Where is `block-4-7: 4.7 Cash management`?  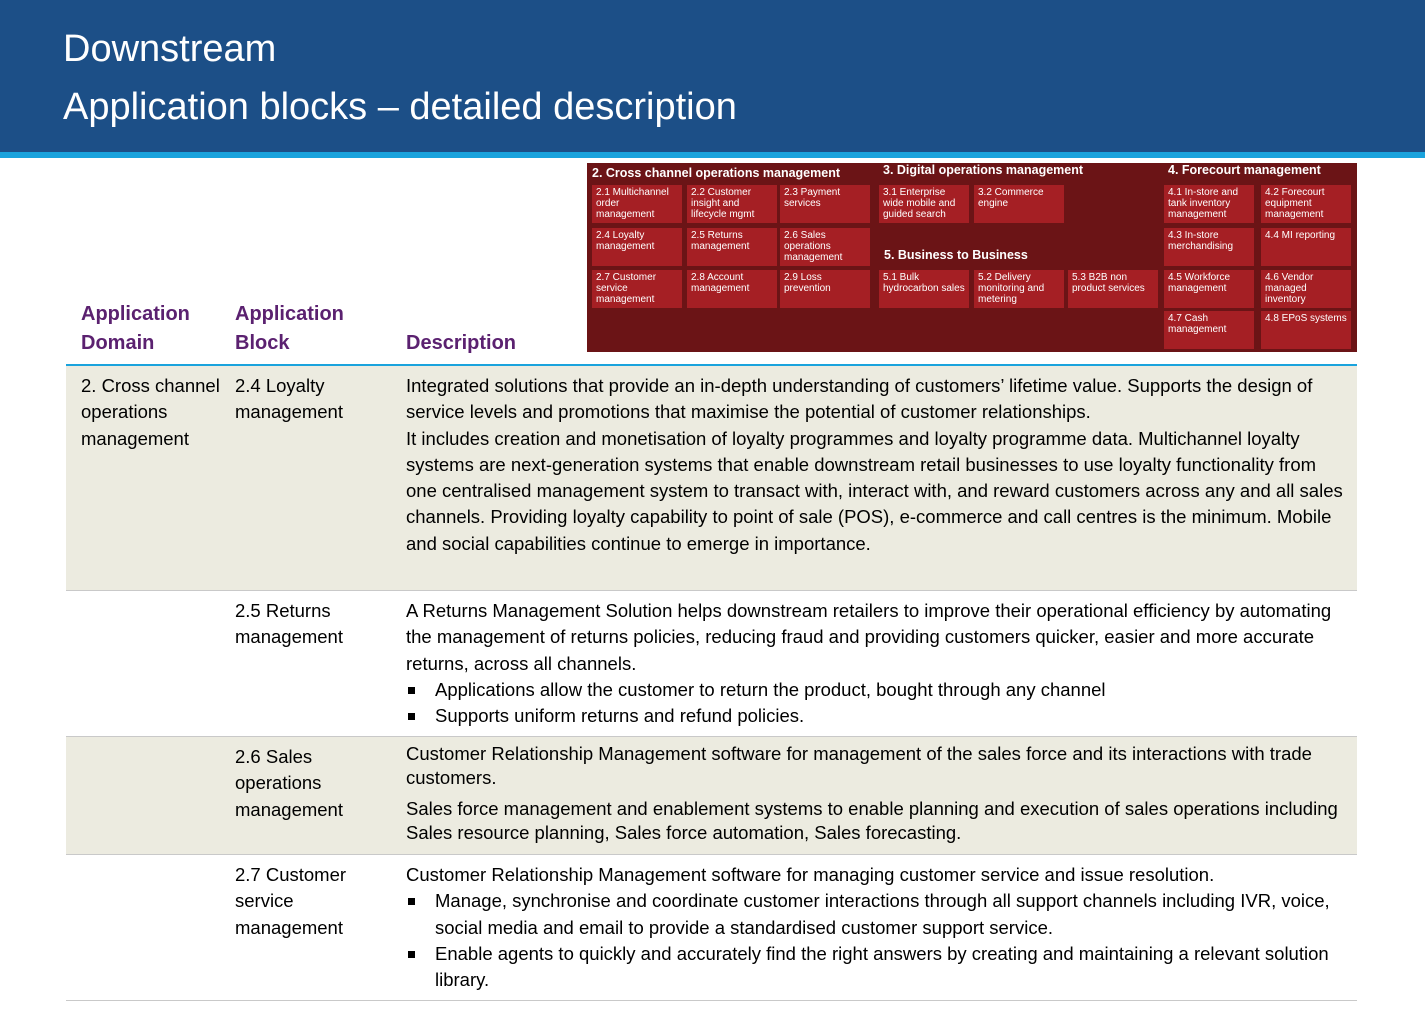 block-4-7: 4.7 Cash management is located at coordinates (1209, 330).